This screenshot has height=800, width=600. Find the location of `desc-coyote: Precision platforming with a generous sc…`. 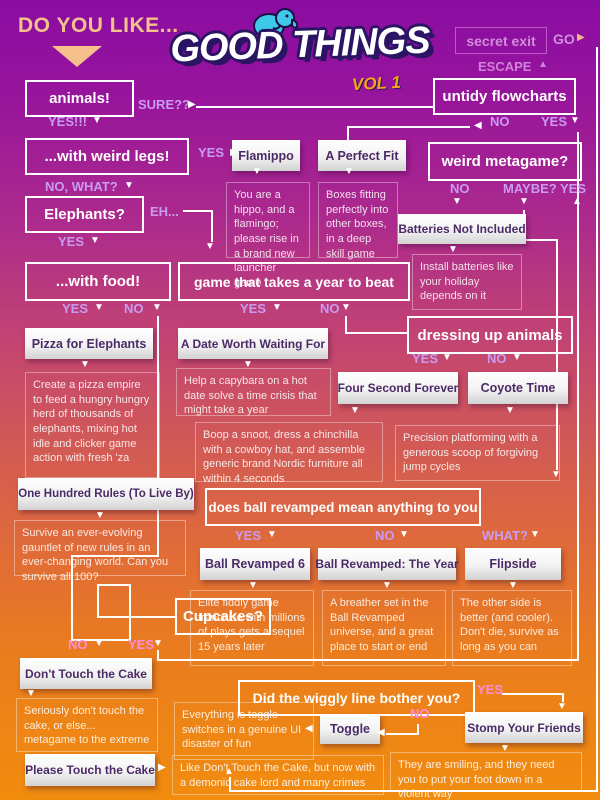

desc-coyote: Precision platforming with a generous sc… is located at coordinates (477, 453).